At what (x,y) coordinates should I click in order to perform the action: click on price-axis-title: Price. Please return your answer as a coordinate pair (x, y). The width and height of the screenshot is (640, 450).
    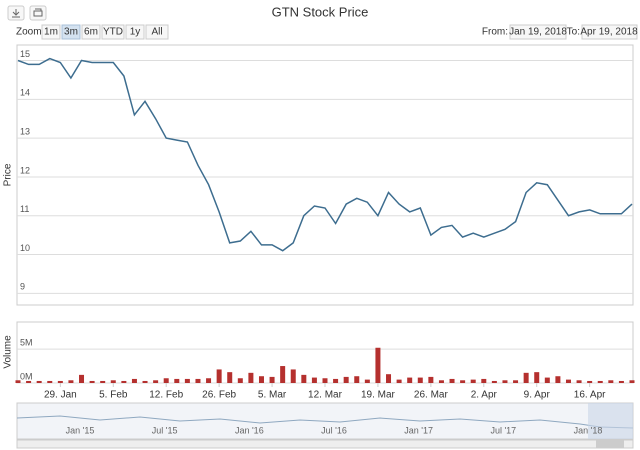
    Looking at the image, I should click on (8, 174).